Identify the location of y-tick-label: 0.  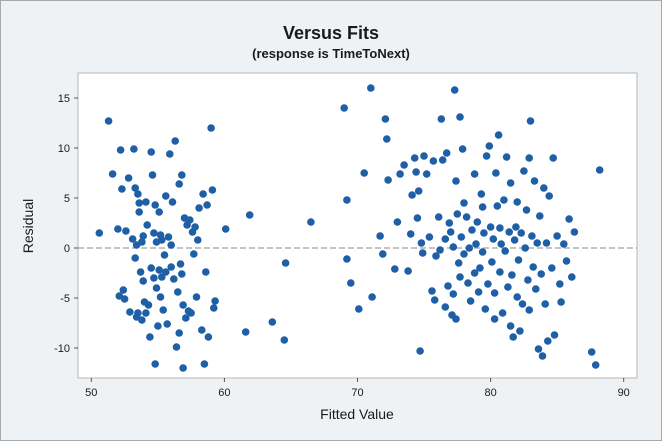
(67, 249).